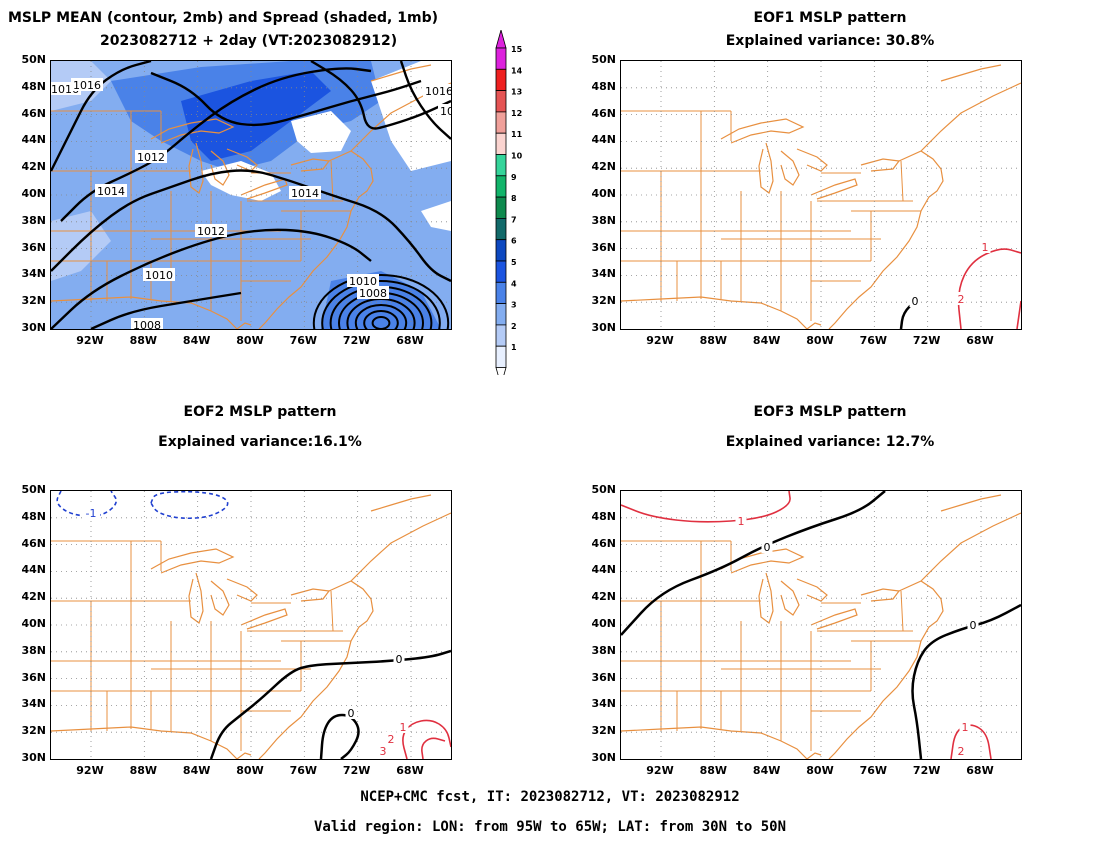 Image resolution: width=1100 pixels, height=850 pixels. I want to click on panel2-title-line1: EOF1 MSLP pattern, so click(830, 18).